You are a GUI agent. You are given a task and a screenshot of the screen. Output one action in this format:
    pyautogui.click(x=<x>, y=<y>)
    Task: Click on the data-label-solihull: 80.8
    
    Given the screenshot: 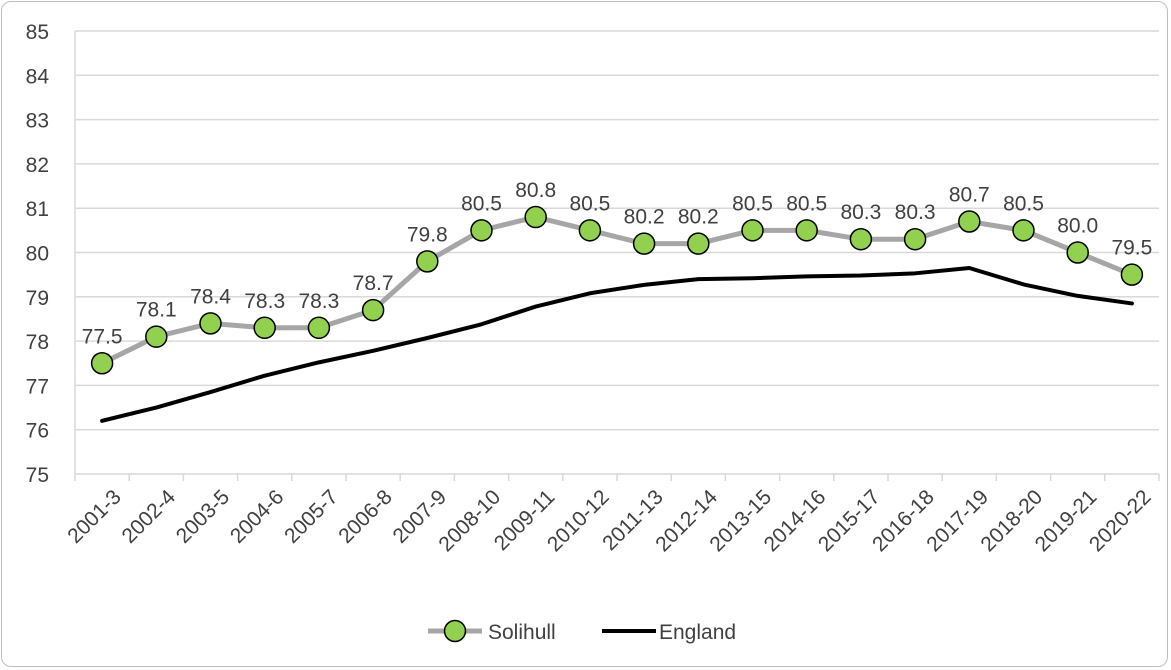 What is the action you would take?
    pyautogui.click(x=535, y=190)
    